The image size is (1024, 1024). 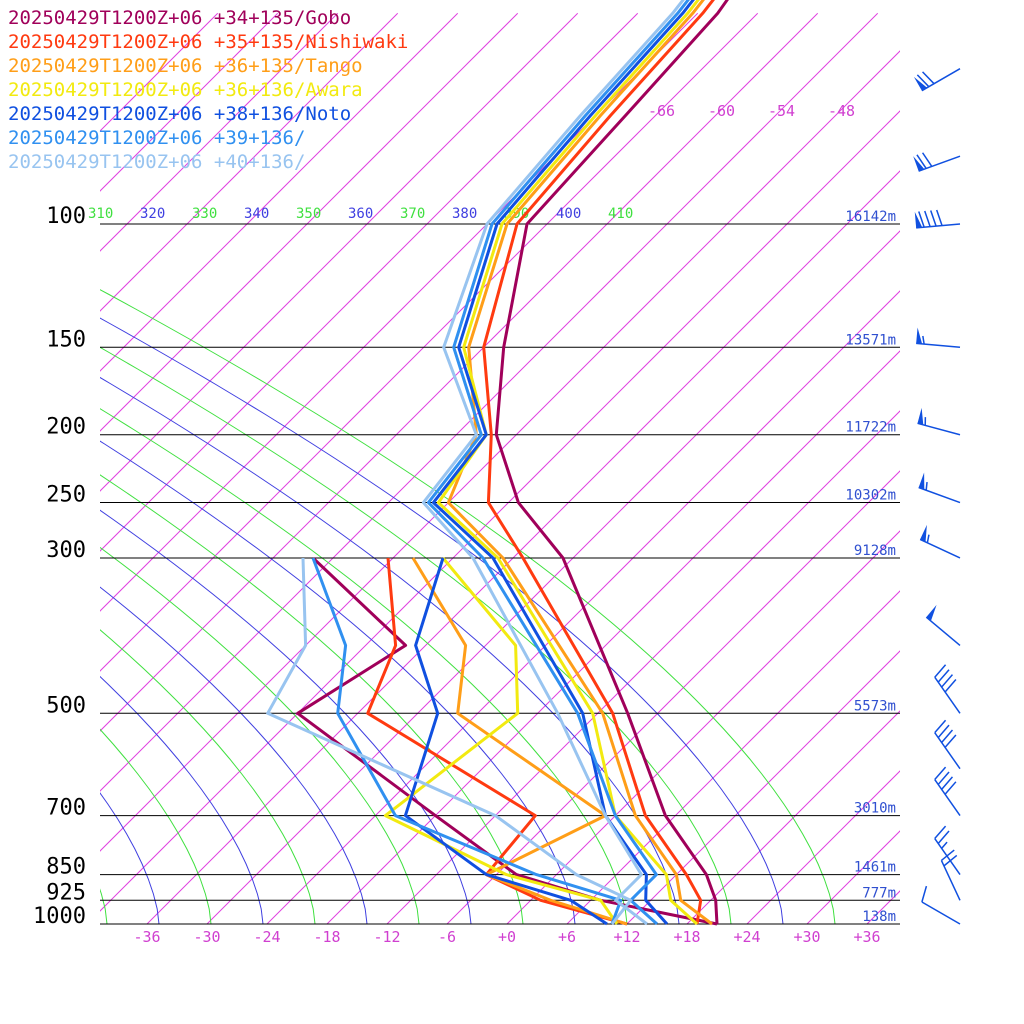 I want to click on pressure-label: 925, so click(x=66, y=892).